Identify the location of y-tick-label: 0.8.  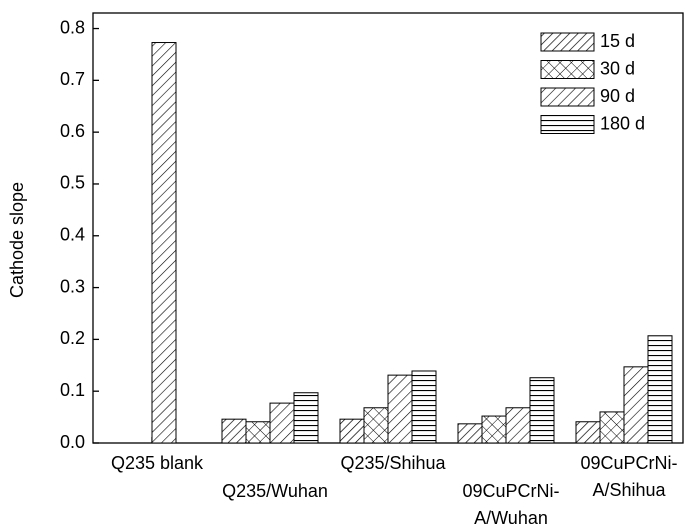
(72, 27).